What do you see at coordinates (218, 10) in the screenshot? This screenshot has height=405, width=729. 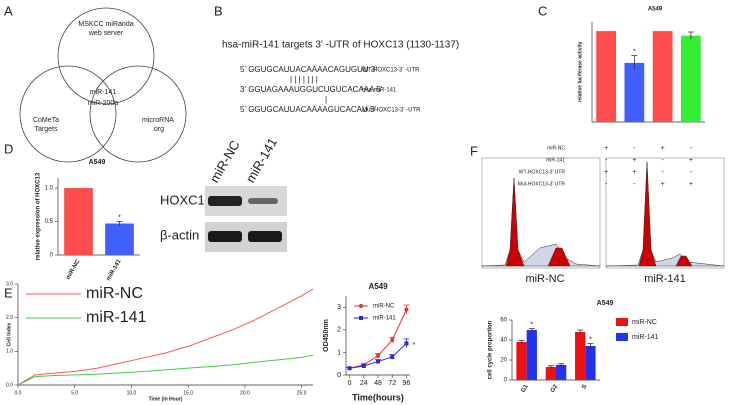 I see `panel-label: B` at bounding box center [218, 10].